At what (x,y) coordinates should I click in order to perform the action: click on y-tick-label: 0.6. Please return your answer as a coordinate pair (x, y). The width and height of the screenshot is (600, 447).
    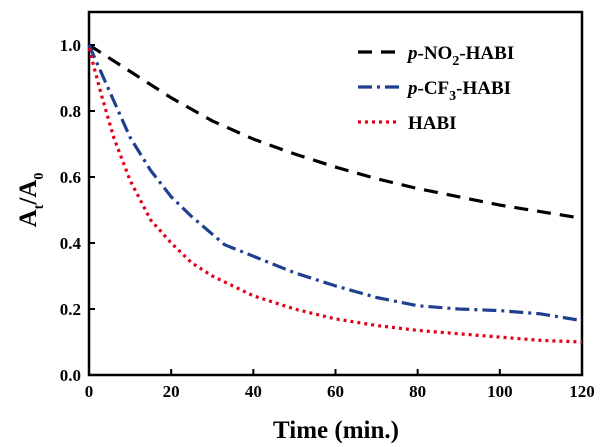
    Looking at the image, I should click on (70, 177).